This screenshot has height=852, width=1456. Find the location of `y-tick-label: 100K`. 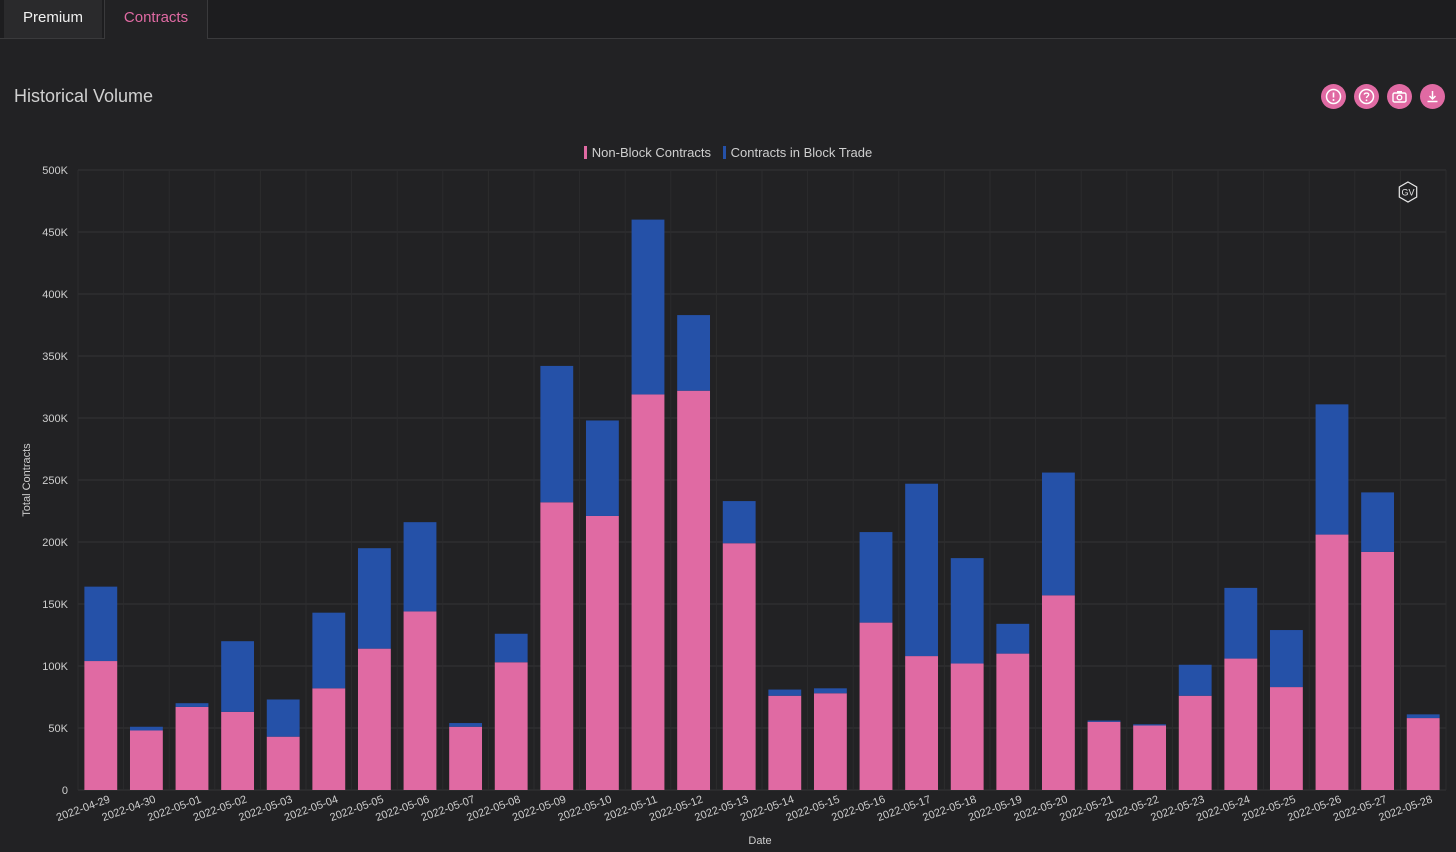

y-tick-label: 100K is located at coordinates (55, 667).